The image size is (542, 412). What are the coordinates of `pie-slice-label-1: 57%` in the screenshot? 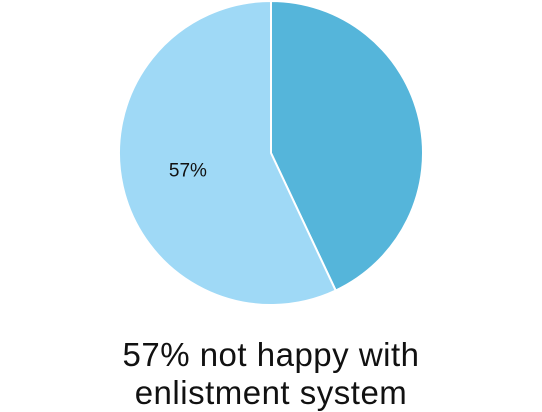 It's located at (188, 171).